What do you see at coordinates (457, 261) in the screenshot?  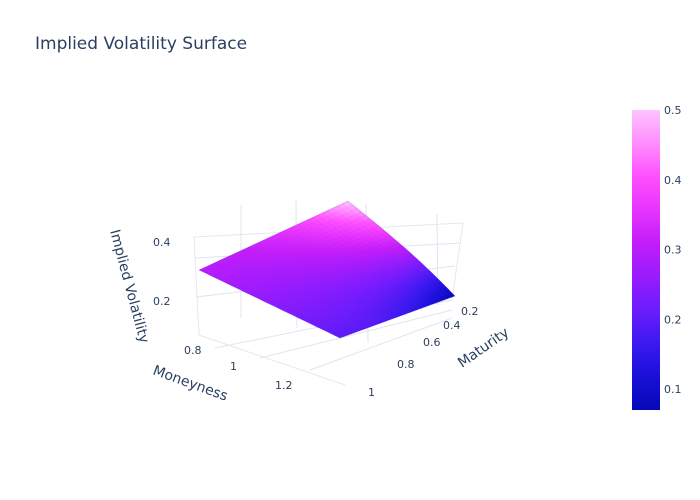 I see `right-wall-edge` at bounding box center [457, 261].